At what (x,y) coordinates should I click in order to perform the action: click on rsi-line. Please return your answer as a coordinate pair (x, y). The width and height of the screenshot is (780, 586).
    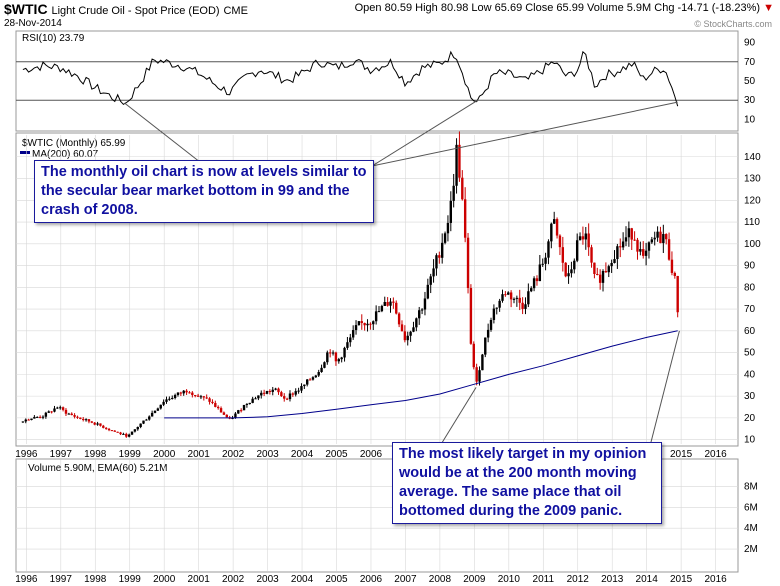
    Looking at the image, I should click on (350, 78).